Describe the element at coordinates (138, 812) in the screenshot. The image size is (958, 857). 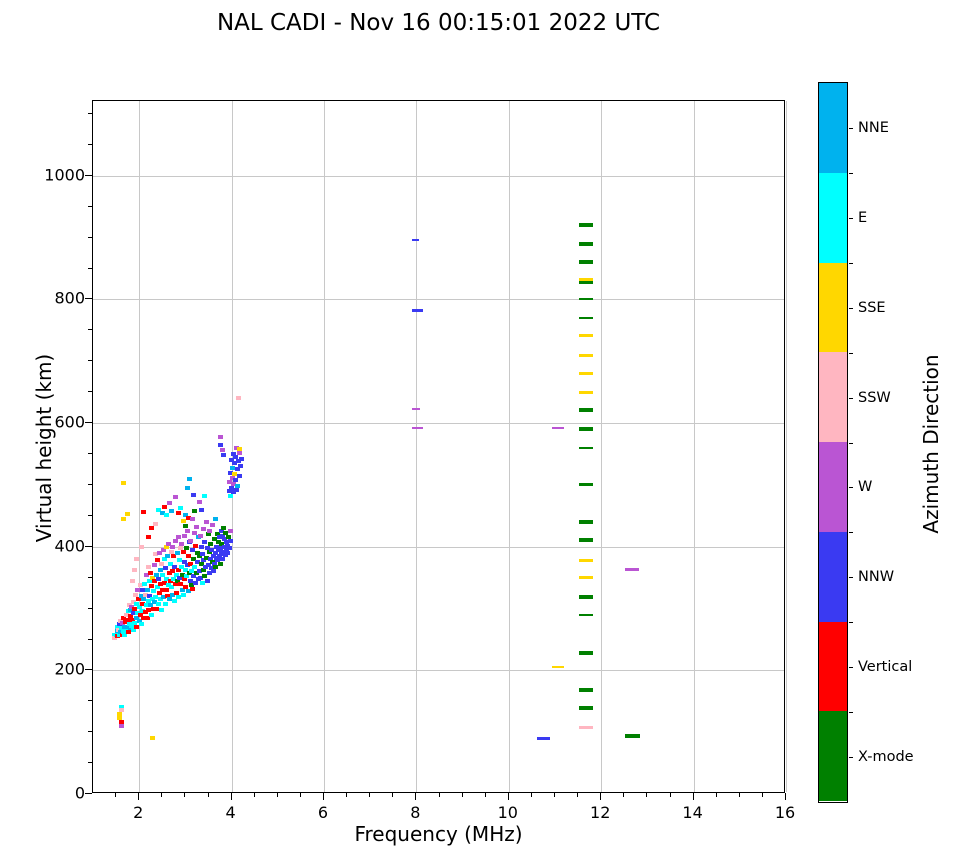
I see `x-tick-label: 2` at that location.